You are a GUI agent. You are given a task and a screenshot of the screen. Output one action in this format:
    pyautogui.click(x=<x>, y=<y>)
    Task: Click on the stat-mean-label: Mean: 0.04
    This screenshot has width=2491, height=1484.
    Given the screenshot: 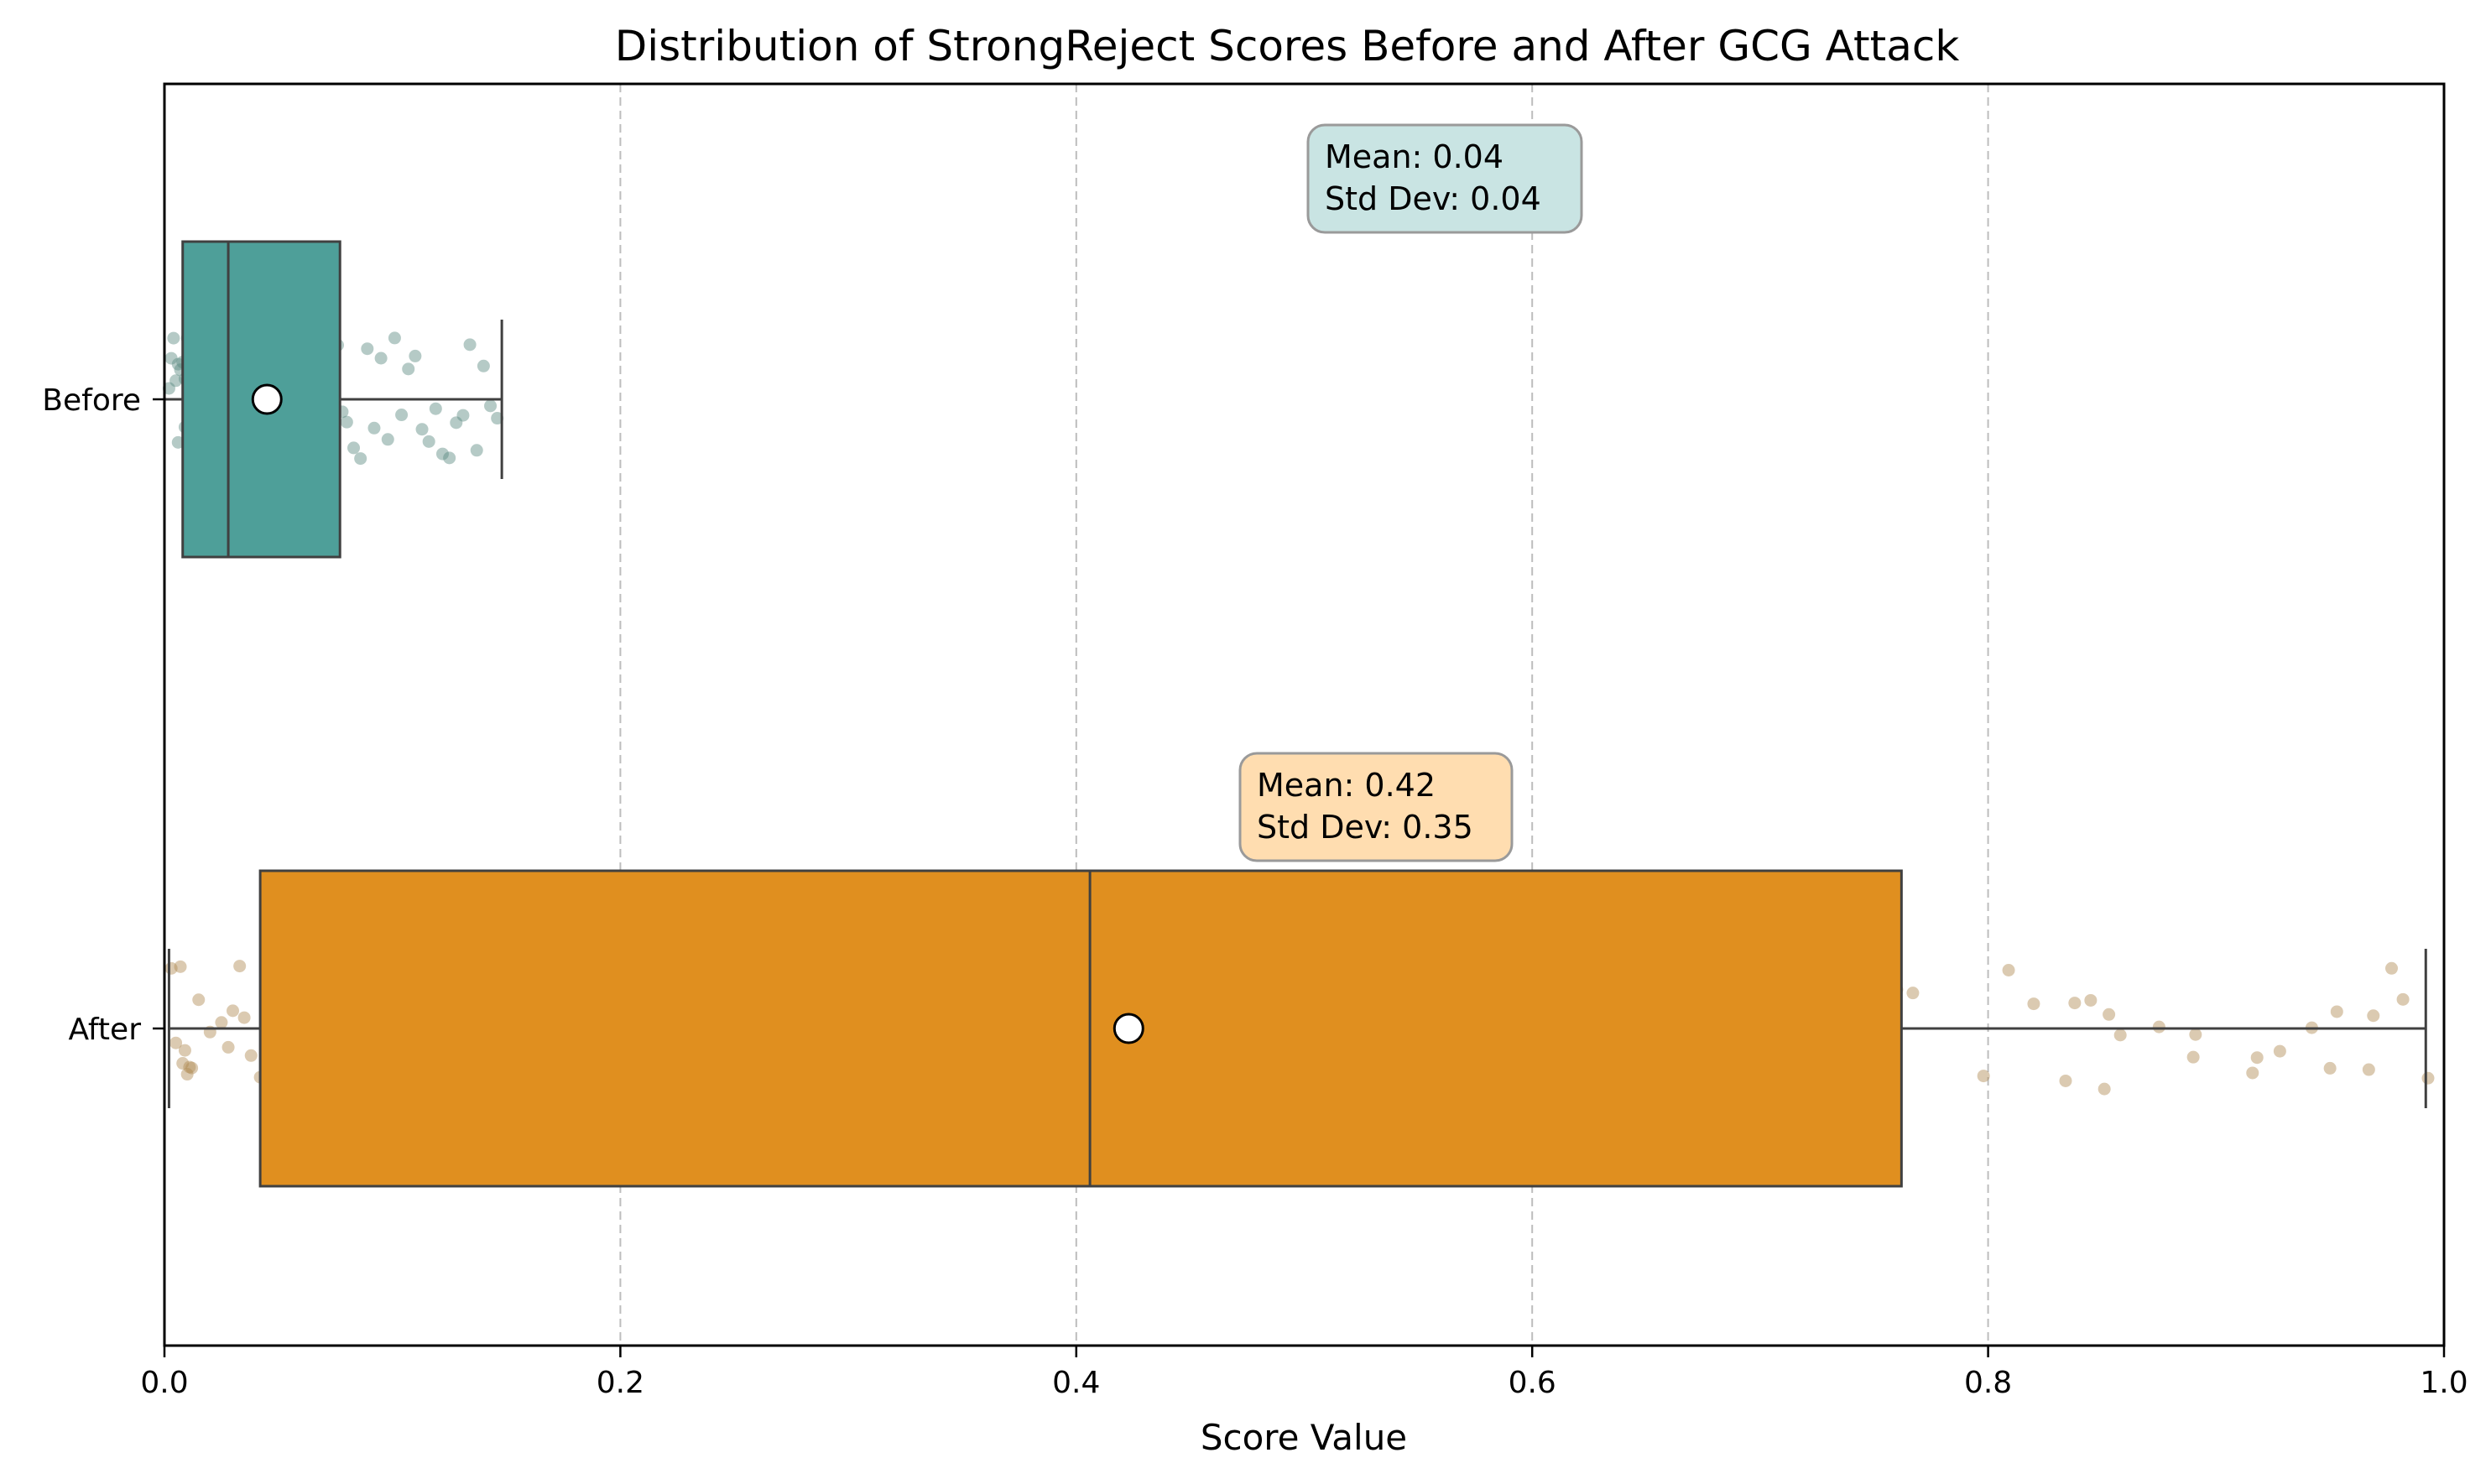 What is the action you would take?
    pyautogui.click(x=1414, y=156)
    